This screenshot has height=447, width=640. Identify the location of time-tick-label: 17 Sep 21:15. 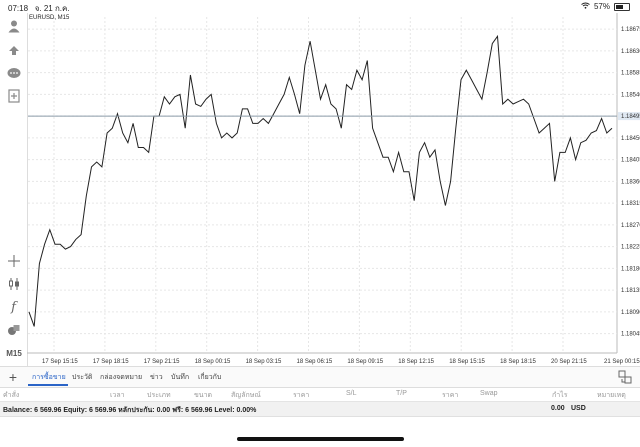
(162, 362).